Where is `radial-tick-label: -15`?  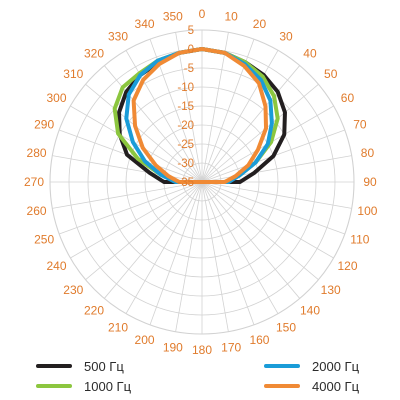 radial-tick-label: -15 is located at coordinates (185, 107).